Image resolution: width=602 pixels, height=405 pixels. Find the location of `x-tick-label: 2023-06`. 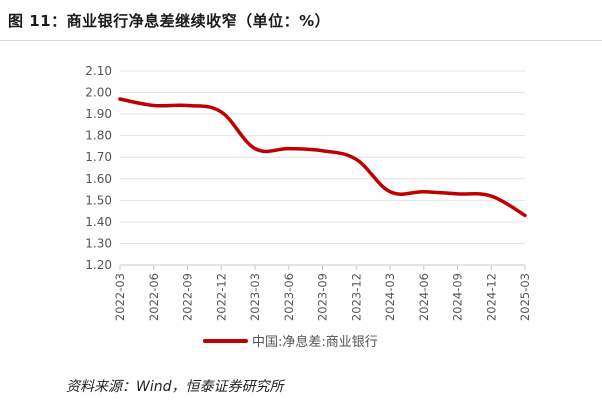

x-tick-label: 2023-06 is located at coordinates (289, 297).